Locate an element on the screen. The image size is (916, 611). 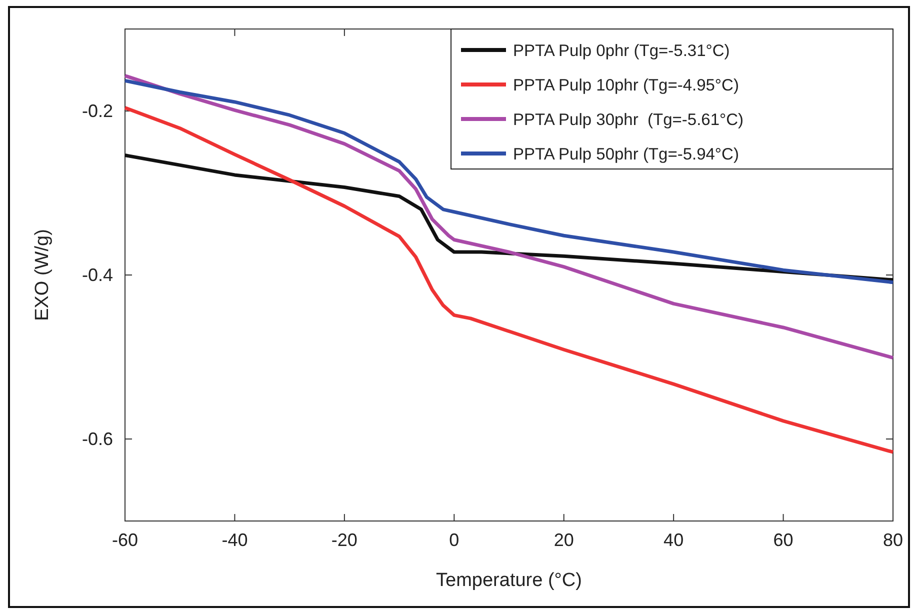
x-axis-title: Temperature (°C) is located at coordinates (509, 580).